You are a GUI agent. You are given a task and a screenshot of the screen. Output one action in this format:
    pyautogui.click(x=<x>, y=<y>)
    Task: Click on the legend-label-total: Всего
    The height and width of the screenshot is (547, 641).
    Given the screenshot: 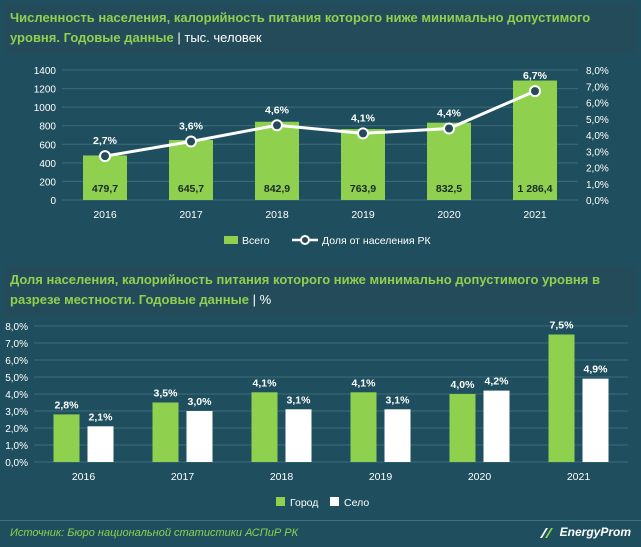 What is the action you would take?
    pyautogui.click(x=256, y=241)
    